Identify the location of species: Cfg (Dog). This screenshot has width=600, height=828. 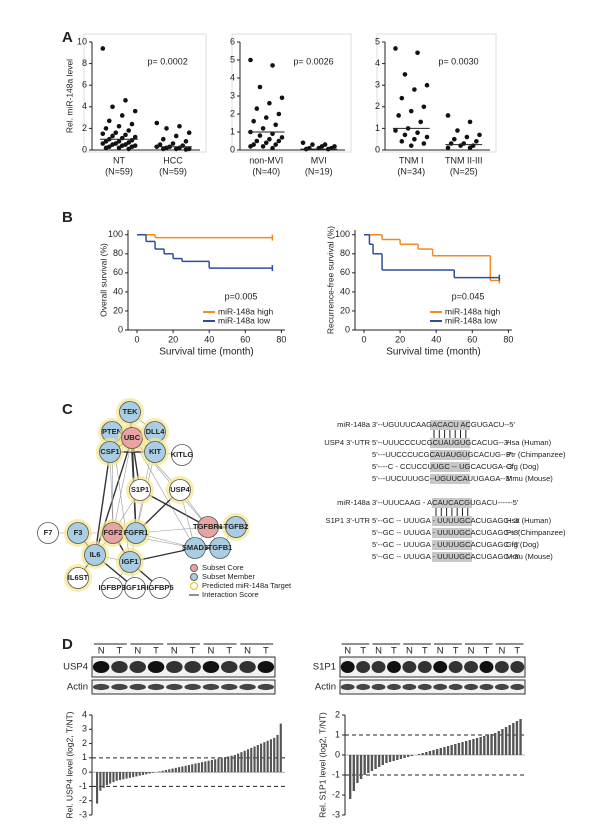
(522, 466).